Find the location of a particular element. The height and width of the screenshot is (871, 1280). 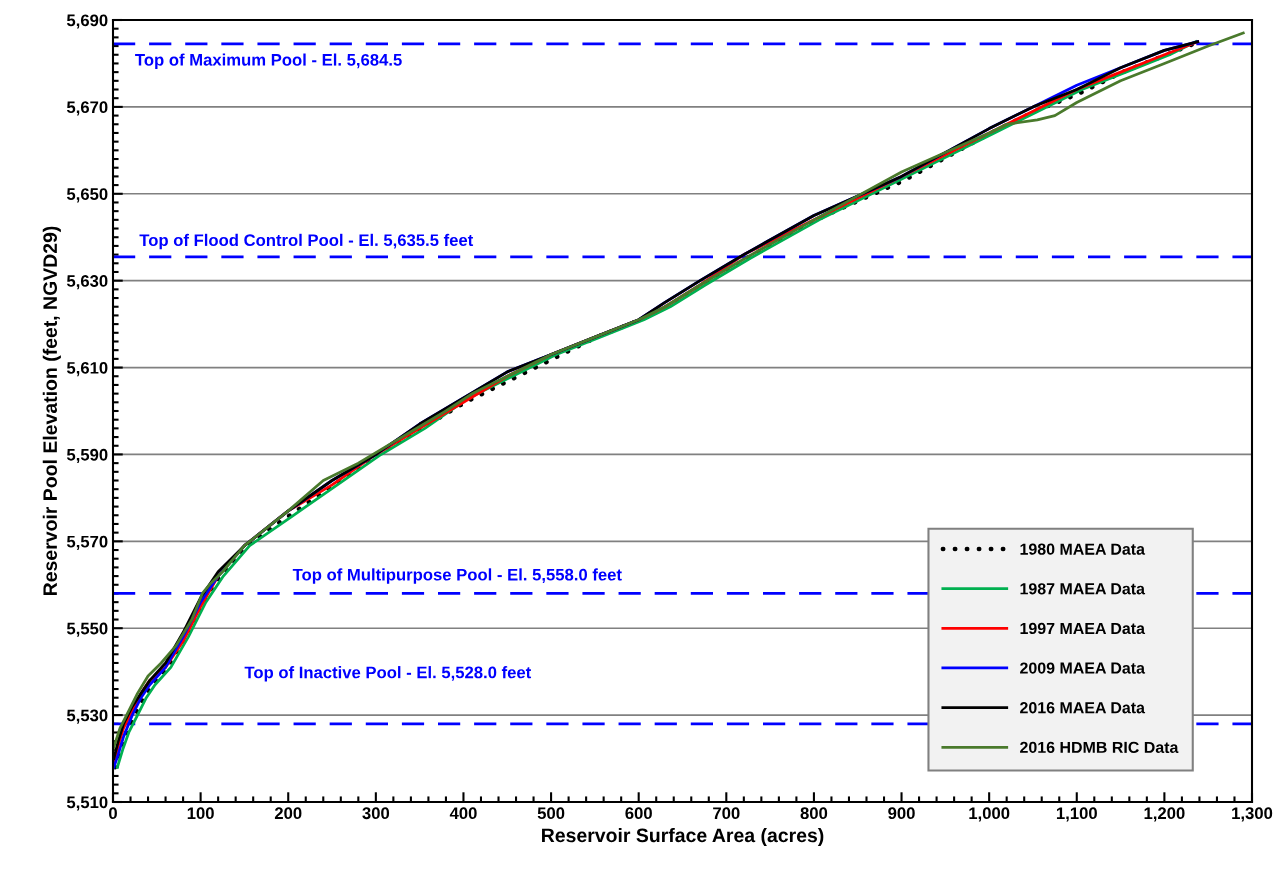

y-tick-label: 5,650 is located at coordinates (87, 195).